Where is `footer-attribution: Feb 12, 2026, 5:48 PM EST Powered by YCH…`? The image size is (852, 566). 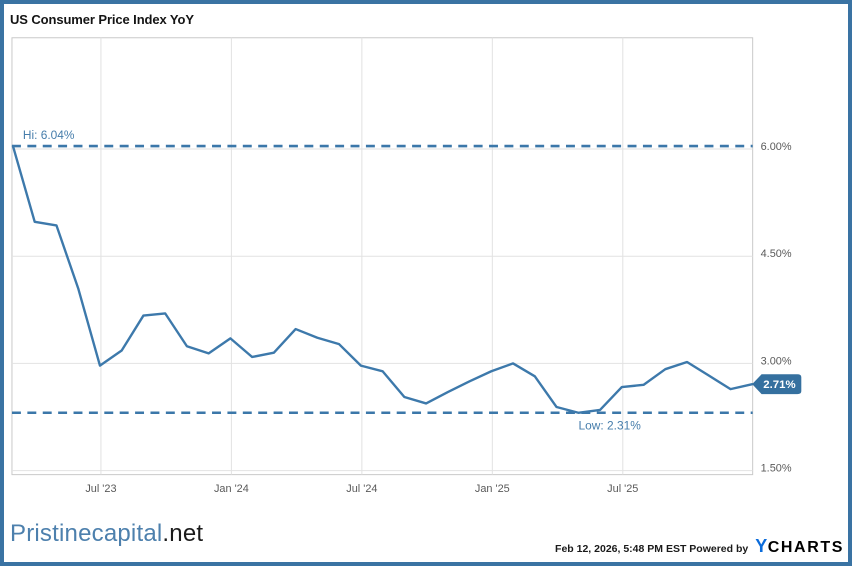
footer-attribution: Feb 12, 2026, 5:48 PM EST Powered by YCH… is located at coordinates (699, 546).